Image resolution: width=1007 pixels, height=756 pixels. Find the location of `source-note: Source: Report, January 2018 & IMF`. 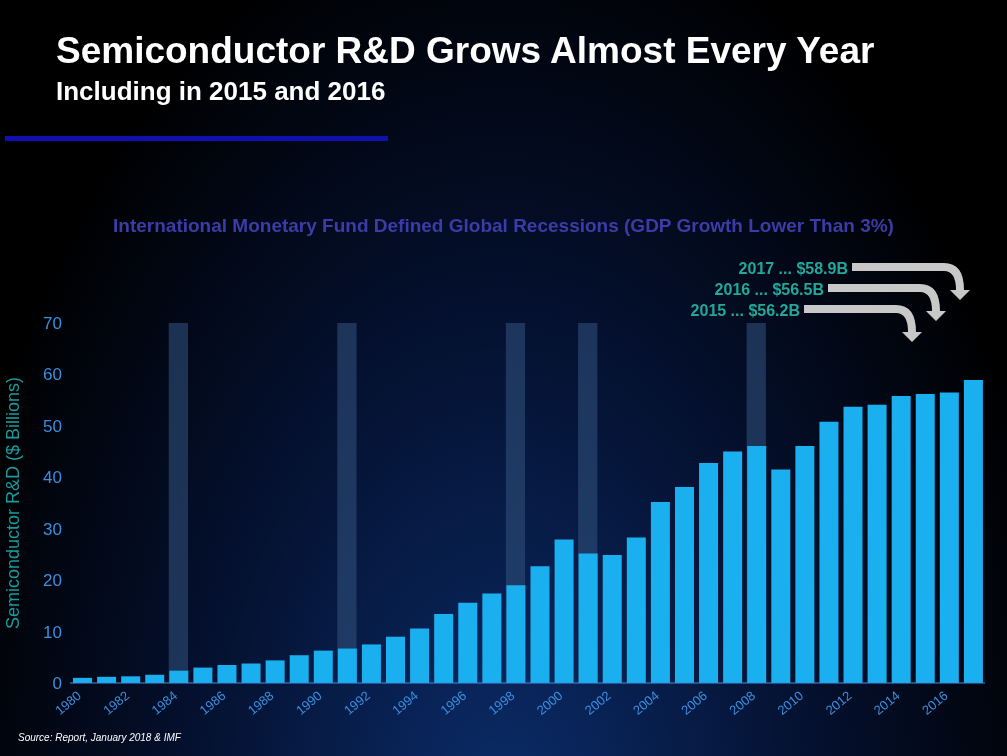

source-note: Source: Report, January 2018 & IMF is located at coordinates (99, 737).